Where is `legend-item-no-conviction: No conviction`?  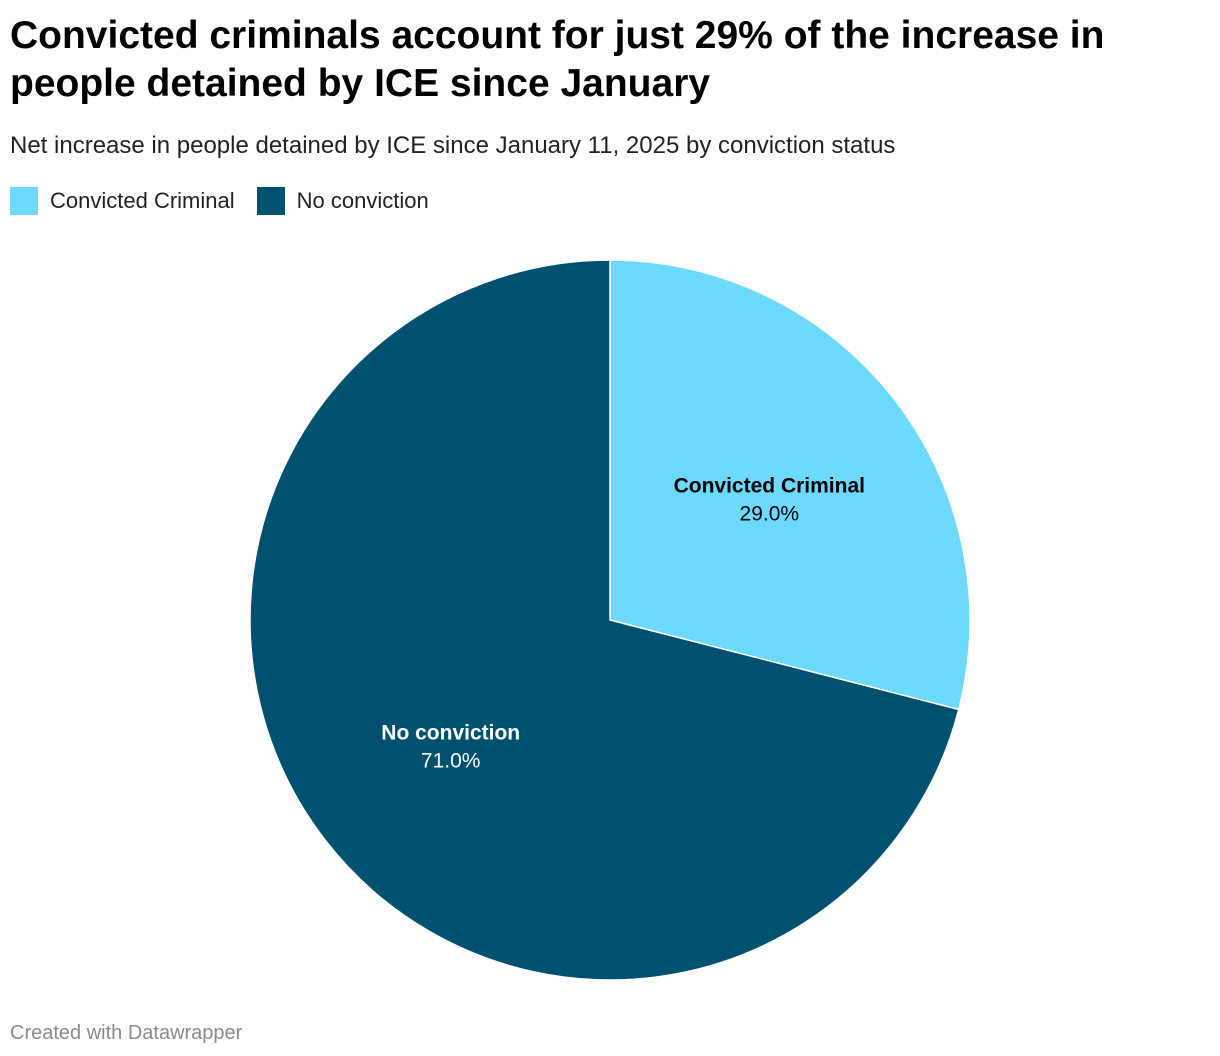
legend-item-no-conviction: No conviction is located at coordinates (342, 201).